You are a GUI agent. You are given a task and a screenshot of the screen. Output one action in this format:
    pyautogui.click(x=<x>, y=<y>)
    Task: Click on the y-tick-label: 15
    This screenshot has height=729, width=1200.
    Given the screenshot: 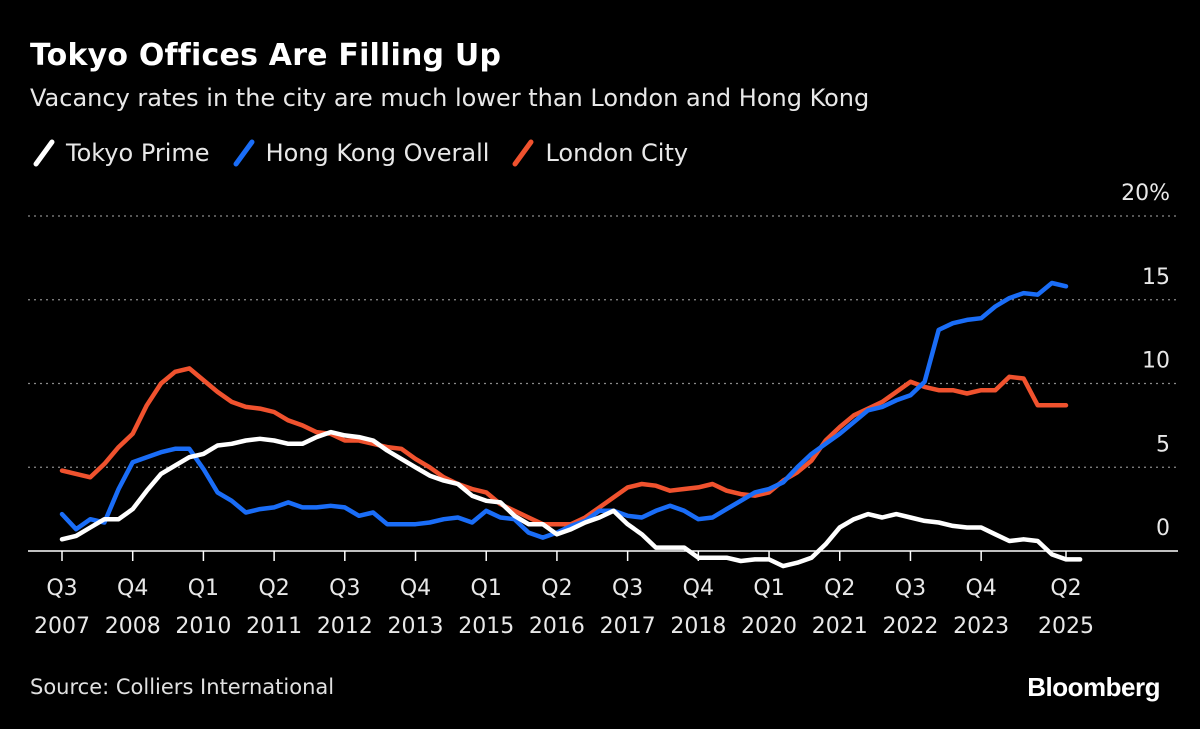 What is the action you would take?
    pyautogui.click(x=1156, y=277)
    